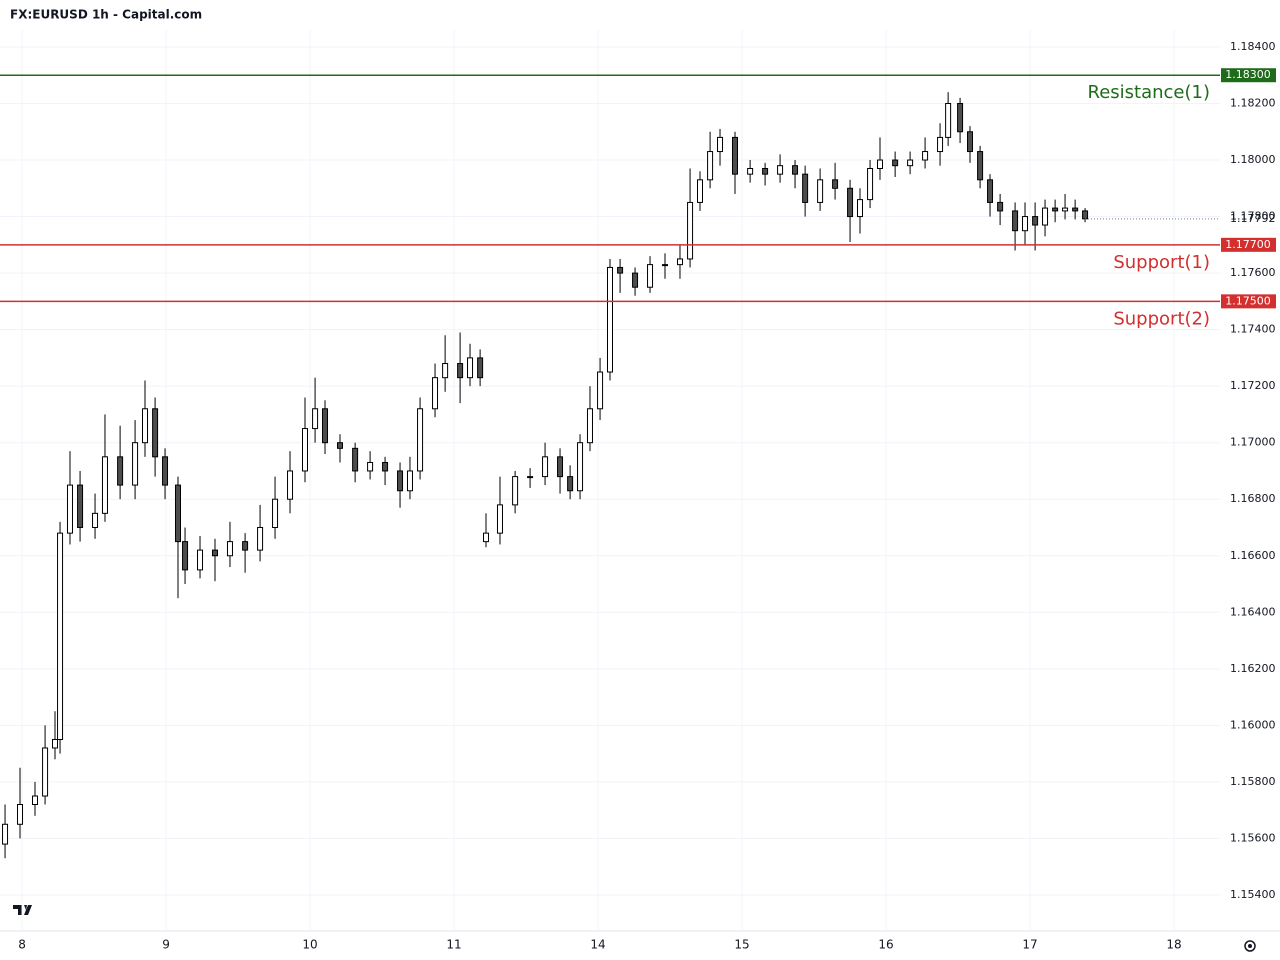 The image size is (1280, 960). What do you see at coordinates (1253, 442) in the screenshot?
I see `y-tick-label: 1.17000` at bounding box center [1253, 442].